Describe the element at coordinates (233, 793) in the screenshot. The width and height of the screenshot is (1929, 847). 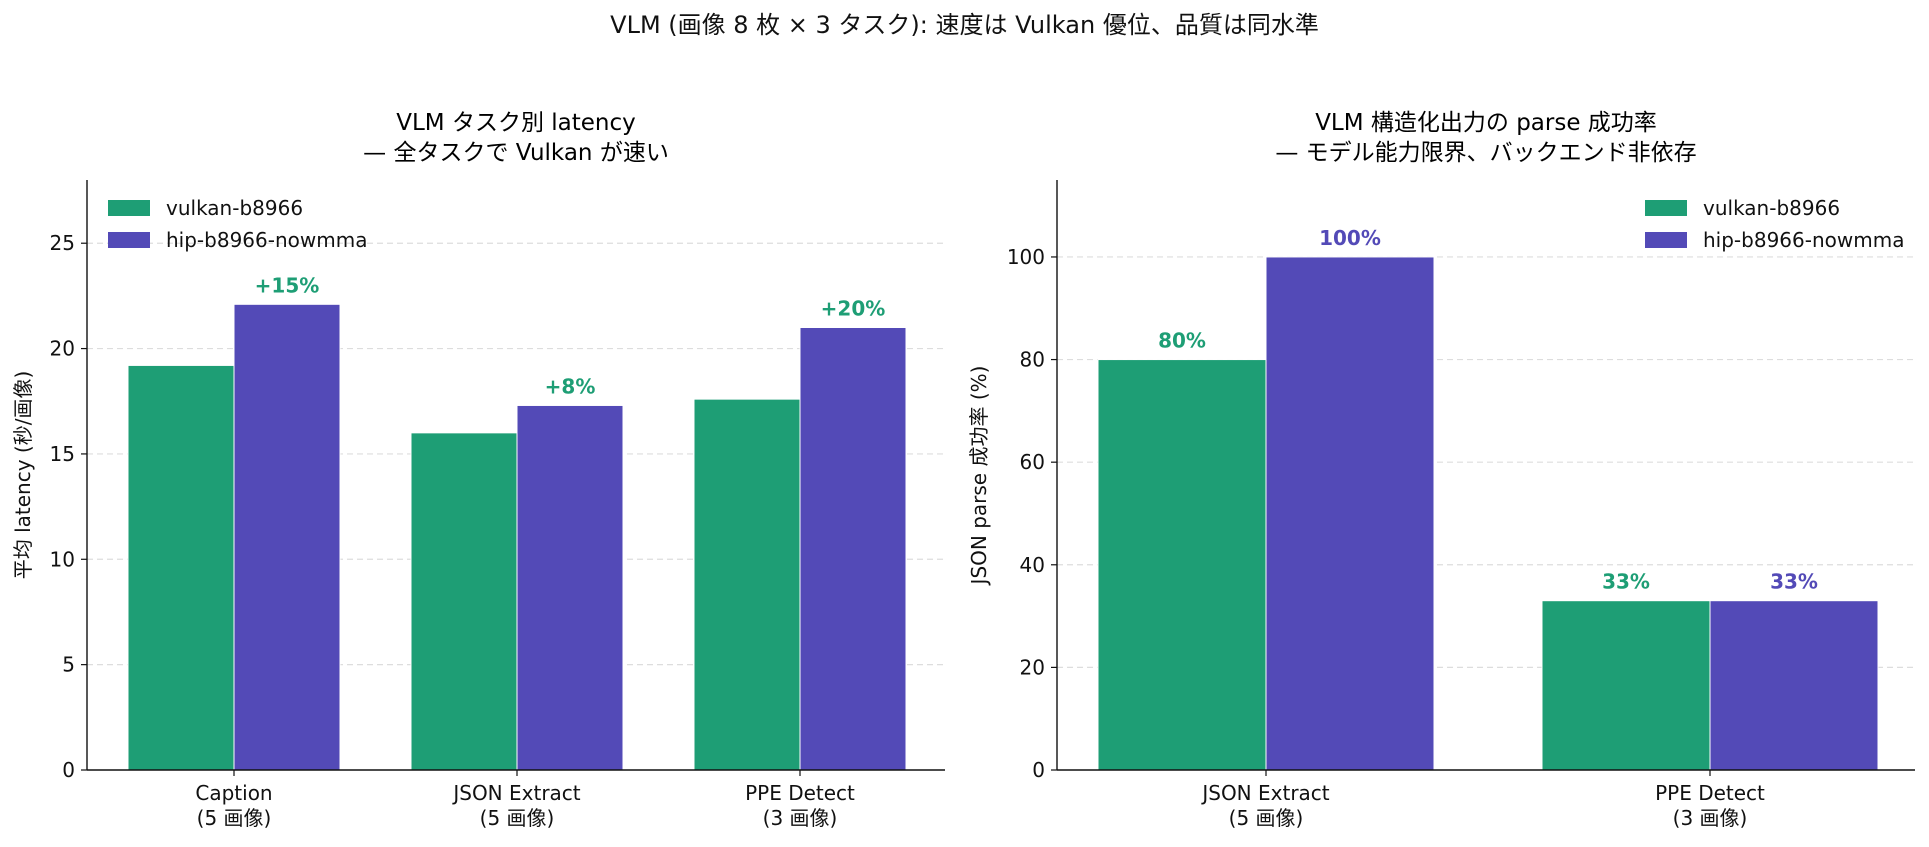
I see `x-tick-label: Caption` at that location.